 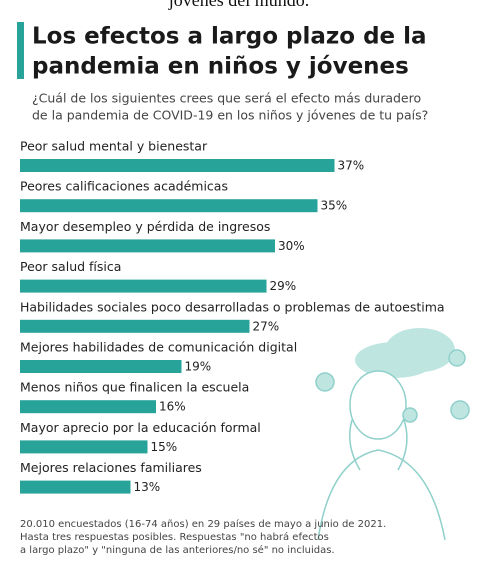 What do you see at coordinates (229, 37) in the screenshot?
I see `title: Los efectos a largo plazo de la` at bounding box center [229, 37].